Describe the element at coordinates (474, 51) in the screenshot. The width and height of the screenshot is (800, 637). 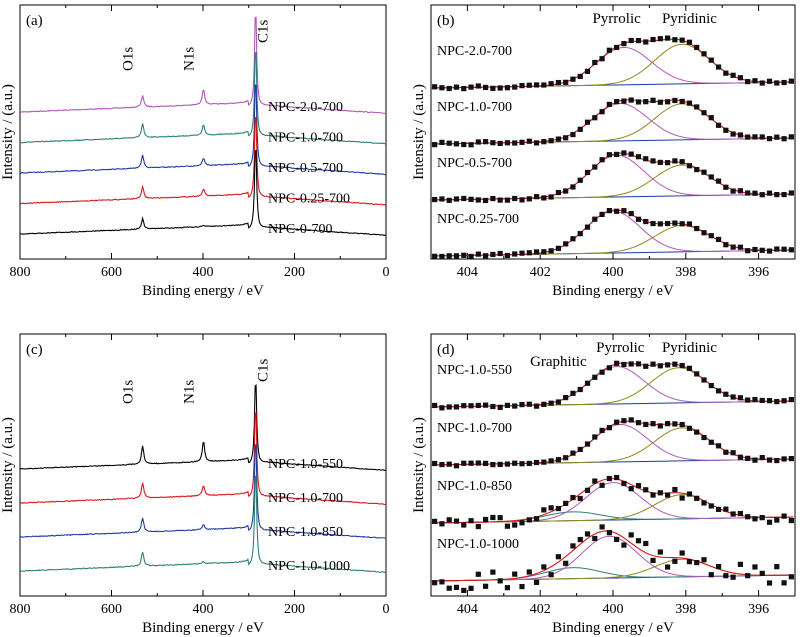
I see `series-label: NPC-2.0-700` at that location.